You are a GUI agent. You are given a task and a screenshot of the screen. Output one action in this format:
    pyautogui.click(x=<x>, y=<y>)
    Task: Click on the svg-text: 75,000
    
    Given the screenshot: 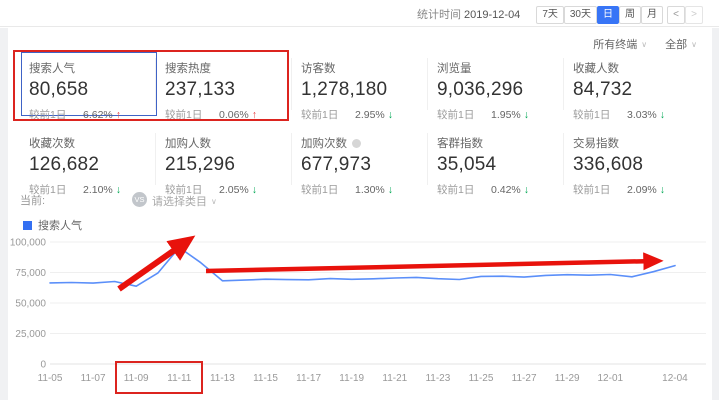 What is the action you would take?
    pyautogui.click(x=30, y=273)
    